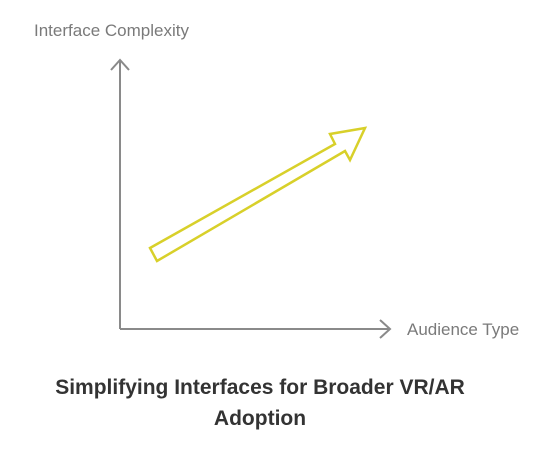 This screenshot has width=555, height=450. What do you see at coordinates (385, 329) in the screenshot?
I see `x-axis-arrowhead` at bounding box center [385, 329].